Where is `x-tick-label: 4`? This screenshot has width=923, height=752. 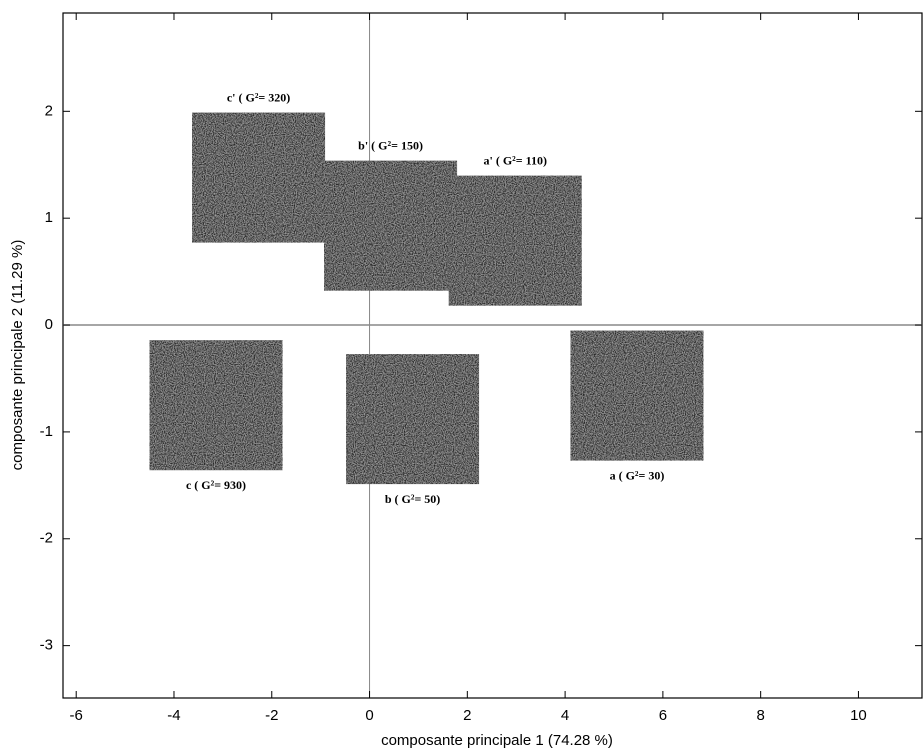 x-tick-label: 4 is located at coordinates (565, 715).